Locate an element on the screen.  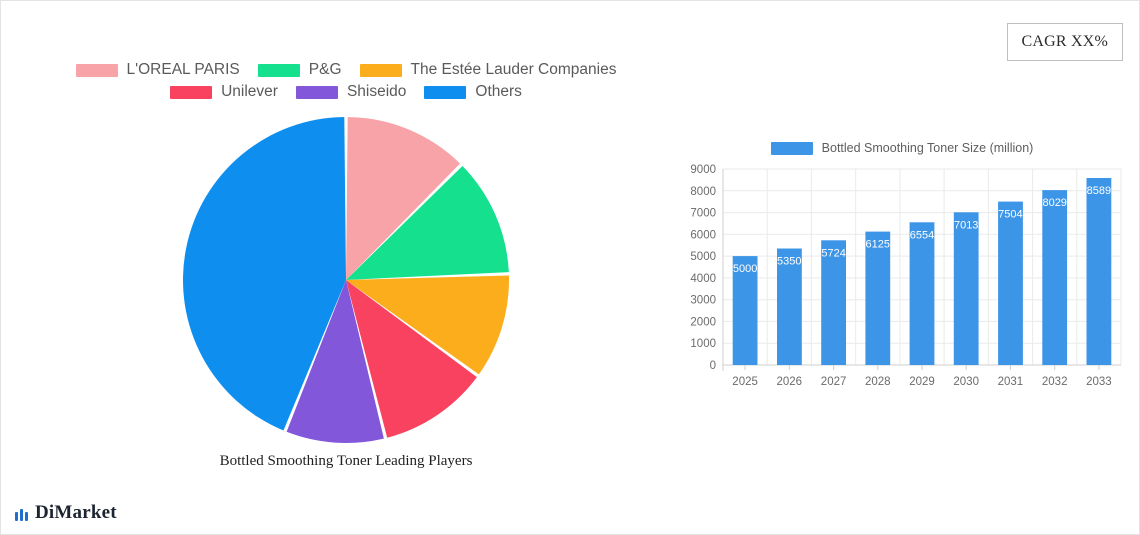
x-axis-tick-label: 2033 is located at coordinates (1099, 382).